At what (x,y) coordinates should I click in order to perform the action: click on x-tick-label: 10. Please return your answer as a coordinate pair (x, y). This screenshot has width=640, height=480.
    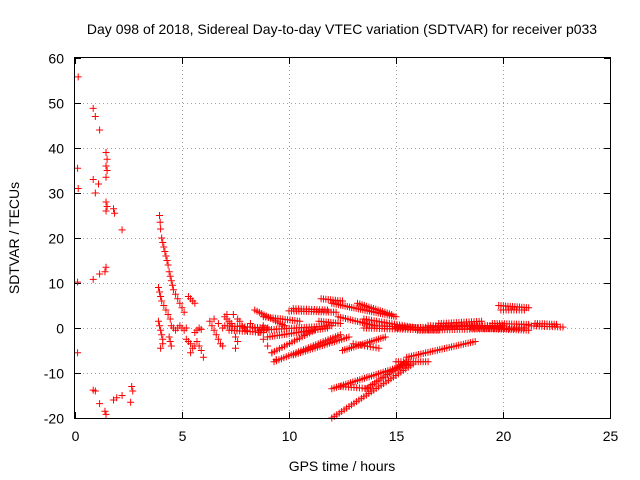
    Looking at the image, I should click on (290, 436).